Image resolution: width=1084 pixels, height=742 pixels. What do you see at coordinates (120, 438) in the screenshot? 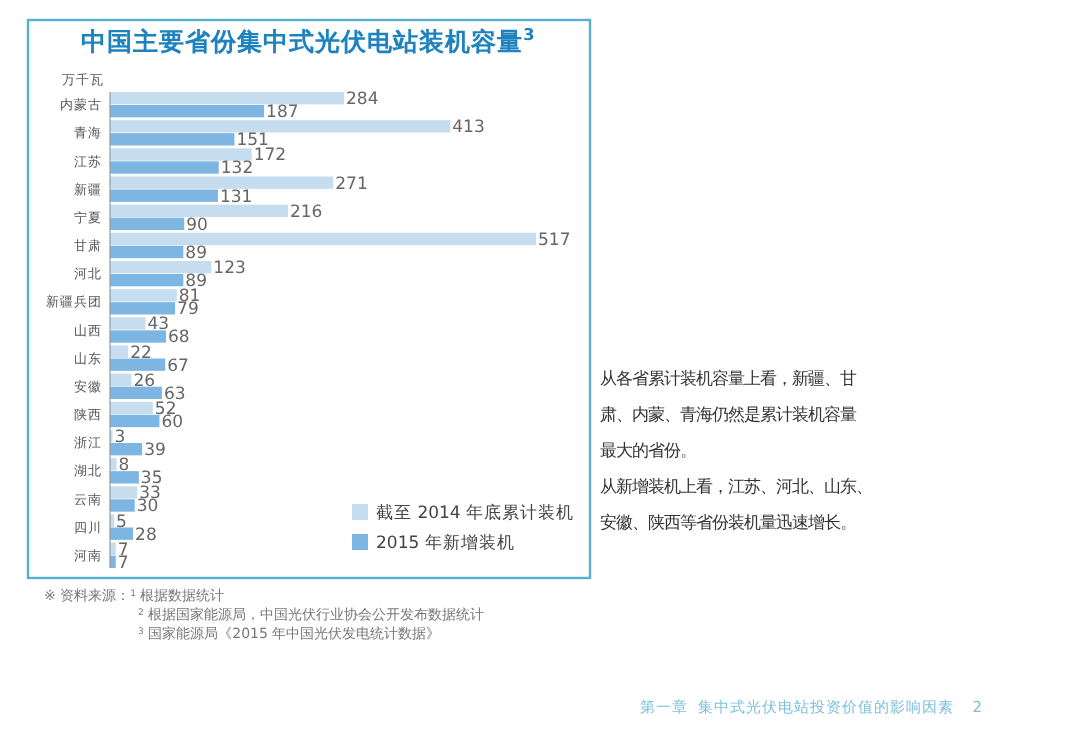
I see `data-label: 3` at bounding box center [120, 438].